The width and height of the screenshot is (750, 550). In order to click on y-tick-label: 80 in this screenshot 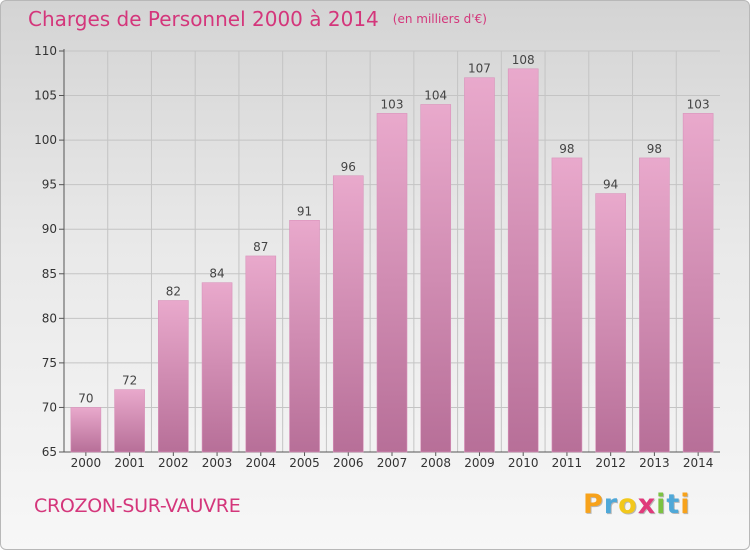, I will do `click(49, 318)`.